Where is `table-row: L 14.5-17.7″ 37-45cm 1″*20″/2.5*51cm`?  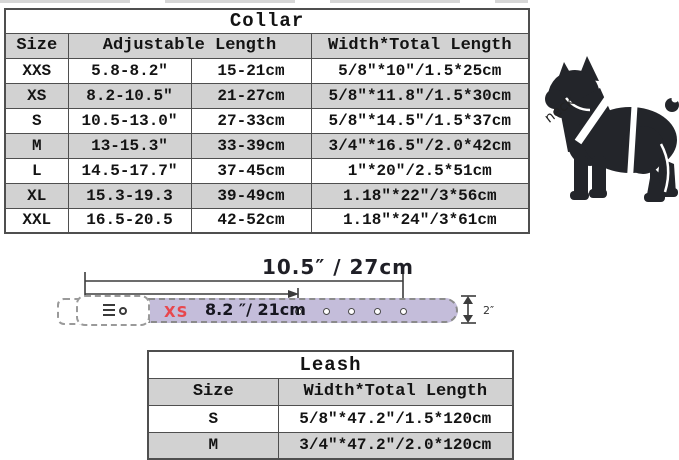
table-row: L 14.5-17.7″ 37-45cm 1″*20″/2.5*51cm is located at coordinates (267, 170).